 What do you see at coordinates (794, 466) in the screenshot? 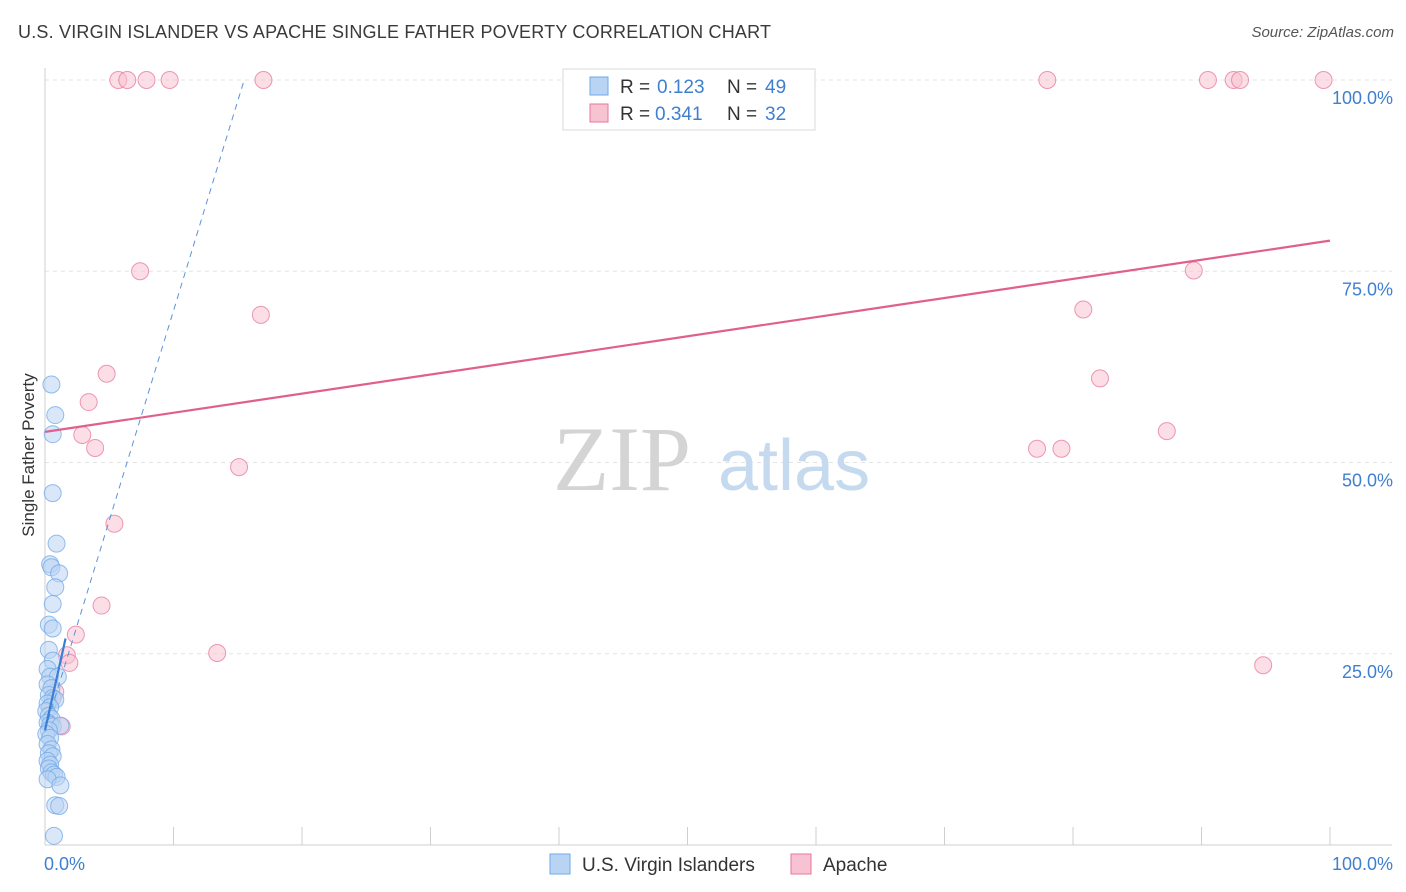
I see `watermark-atlas: atlas` at bounding box center [794, 466].